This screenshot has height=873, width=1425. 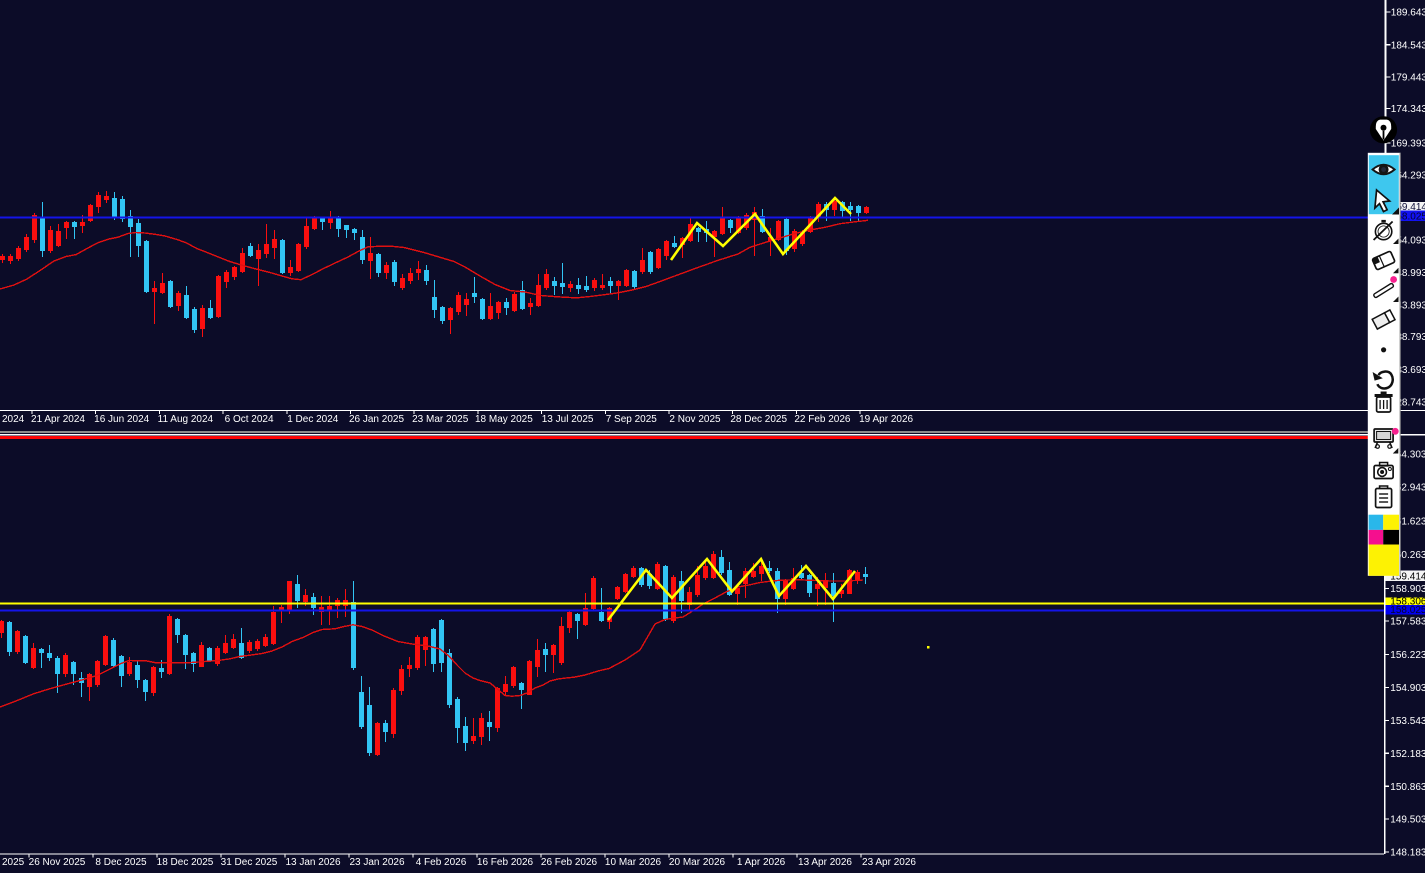 What do you see at coordinates (568, 419) in the screenshot?
I see `svg-text: 13 Jul 2025` at bounding box center [568, 419].